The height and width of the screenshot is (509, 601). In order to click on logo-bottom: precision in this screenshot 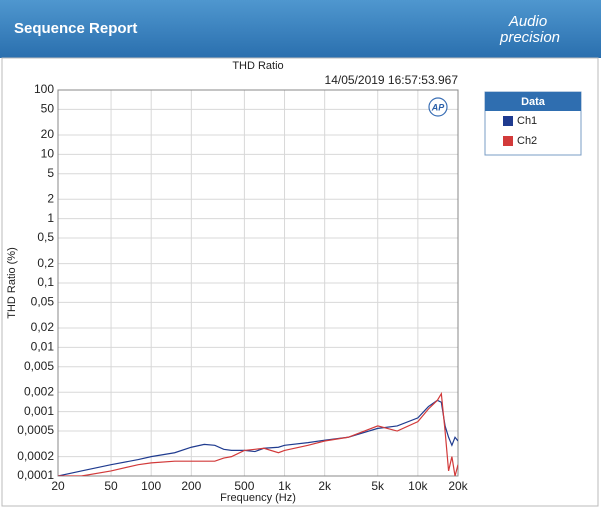, I will do `click(529, 37)`.